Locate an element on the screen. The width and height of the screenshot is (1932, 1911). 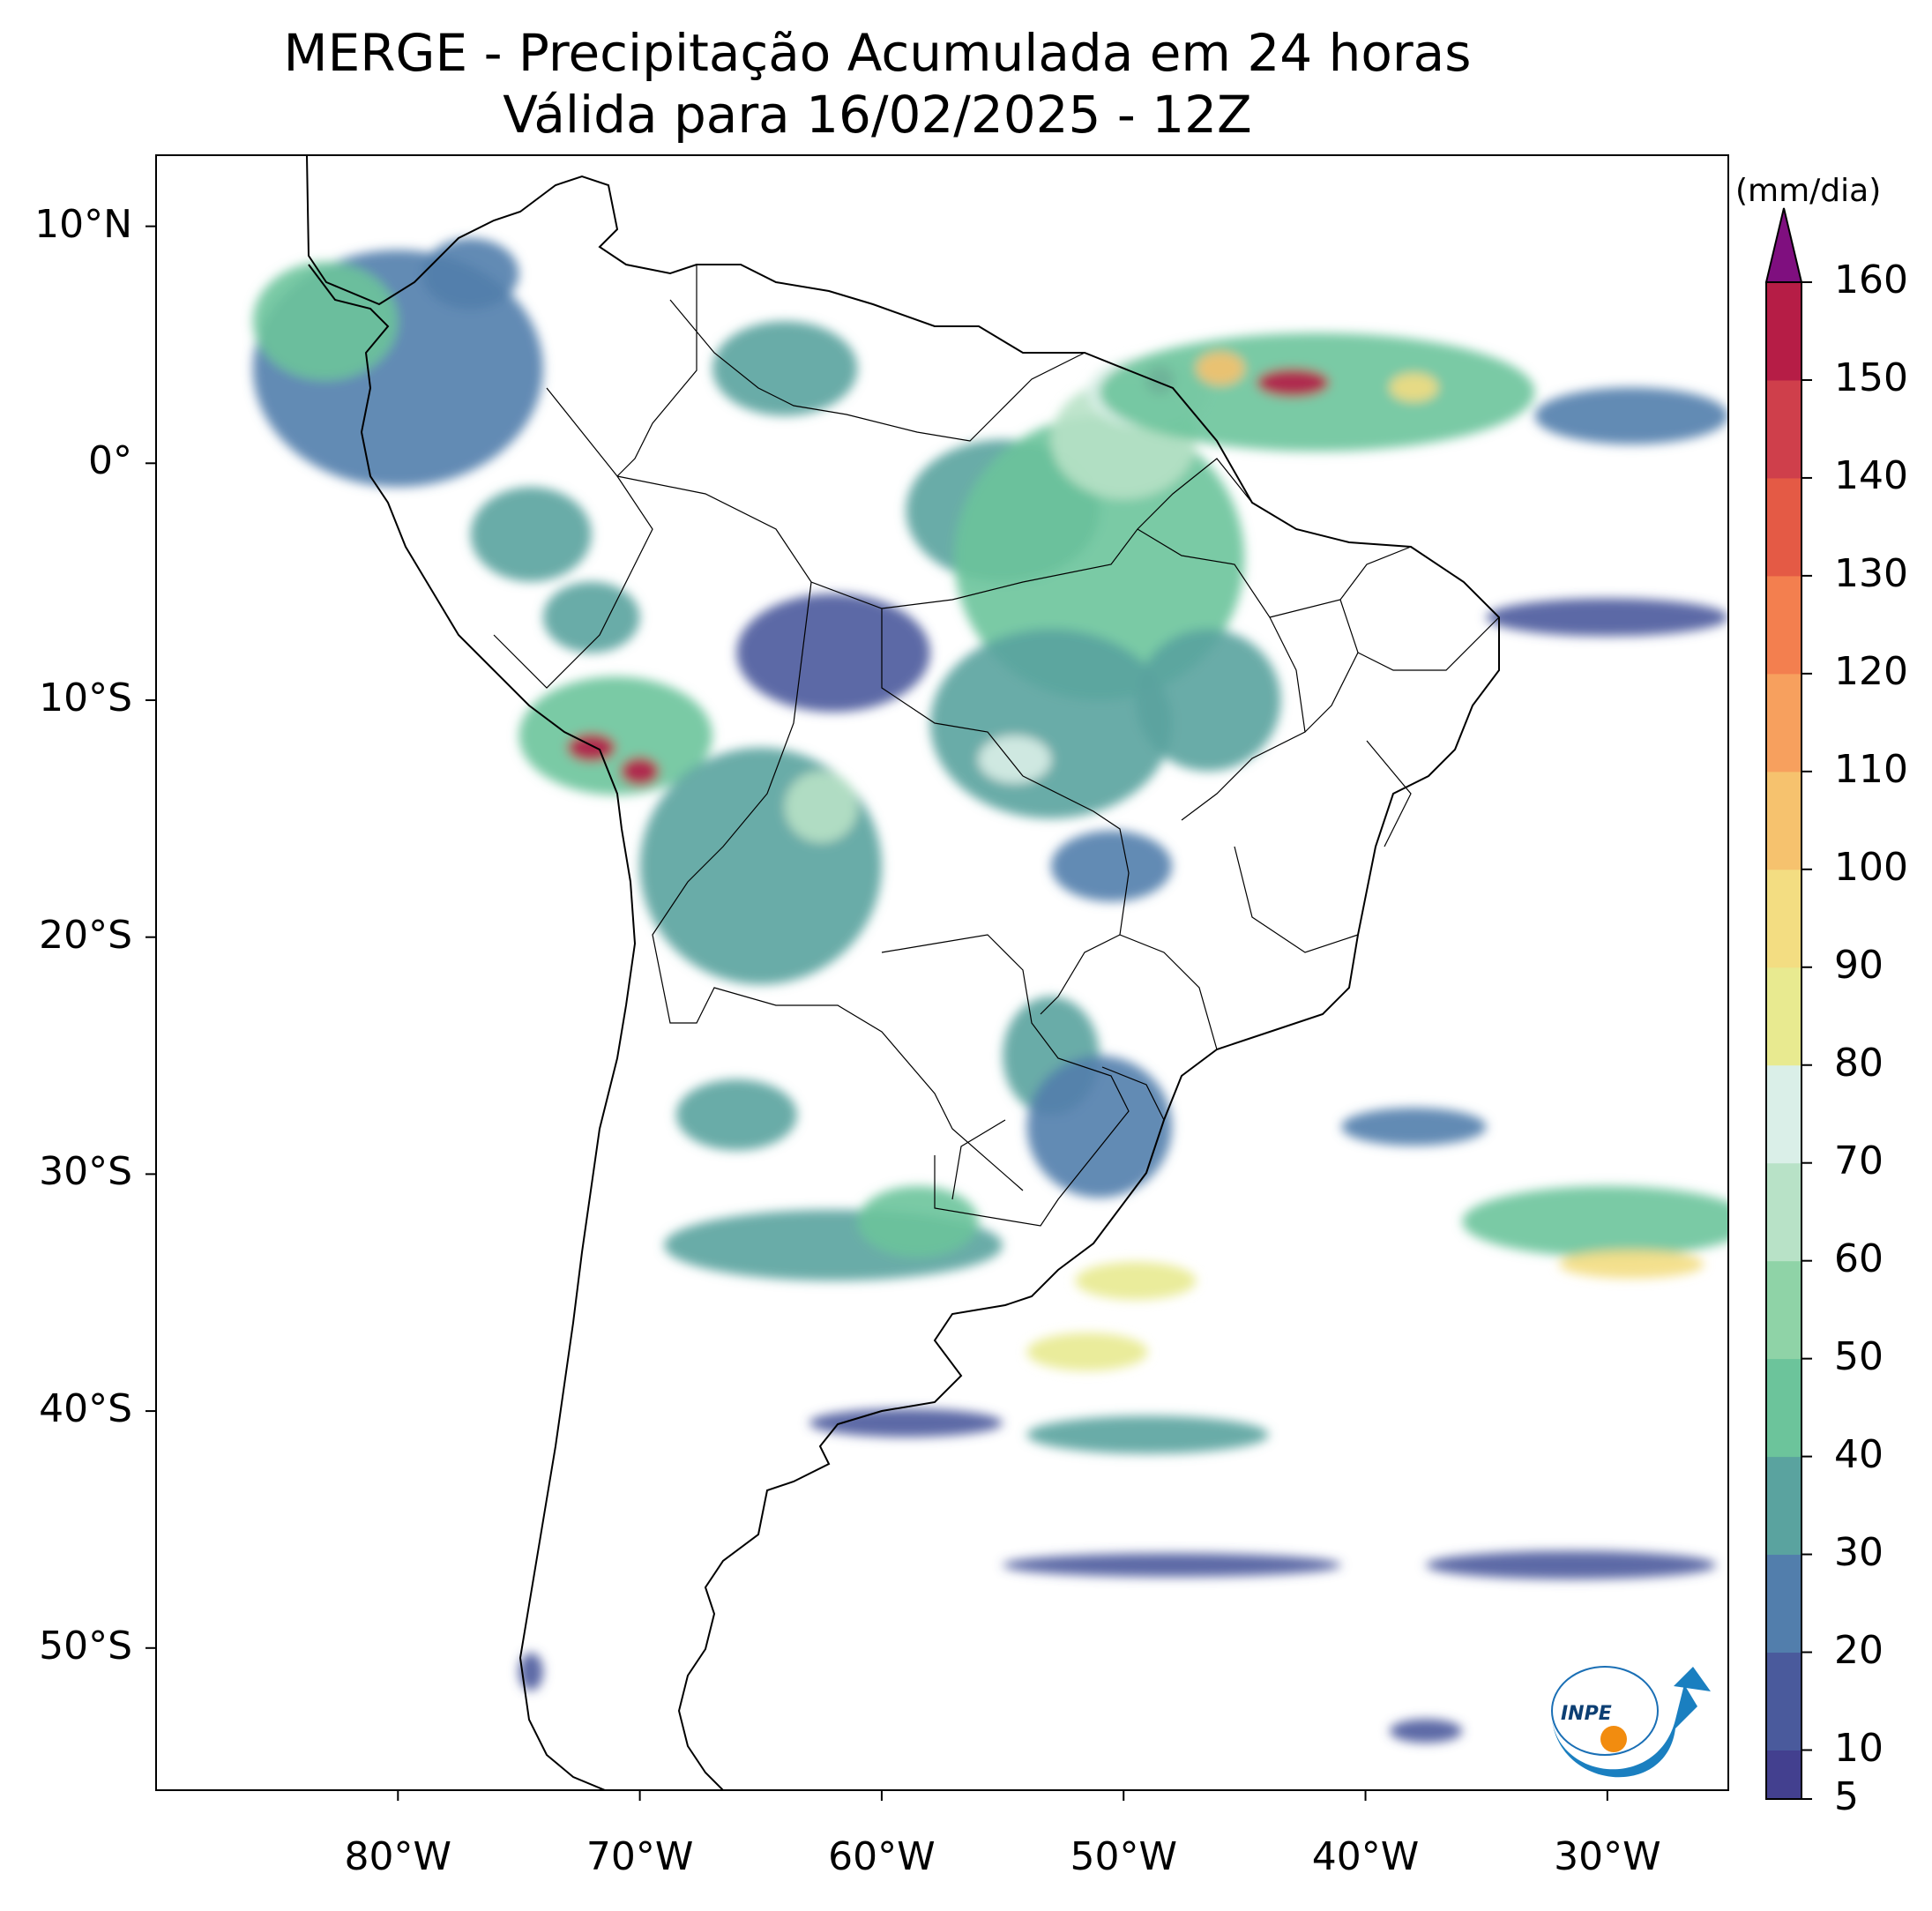
colorbar-ticks is located at coordinates (1806, 1041).